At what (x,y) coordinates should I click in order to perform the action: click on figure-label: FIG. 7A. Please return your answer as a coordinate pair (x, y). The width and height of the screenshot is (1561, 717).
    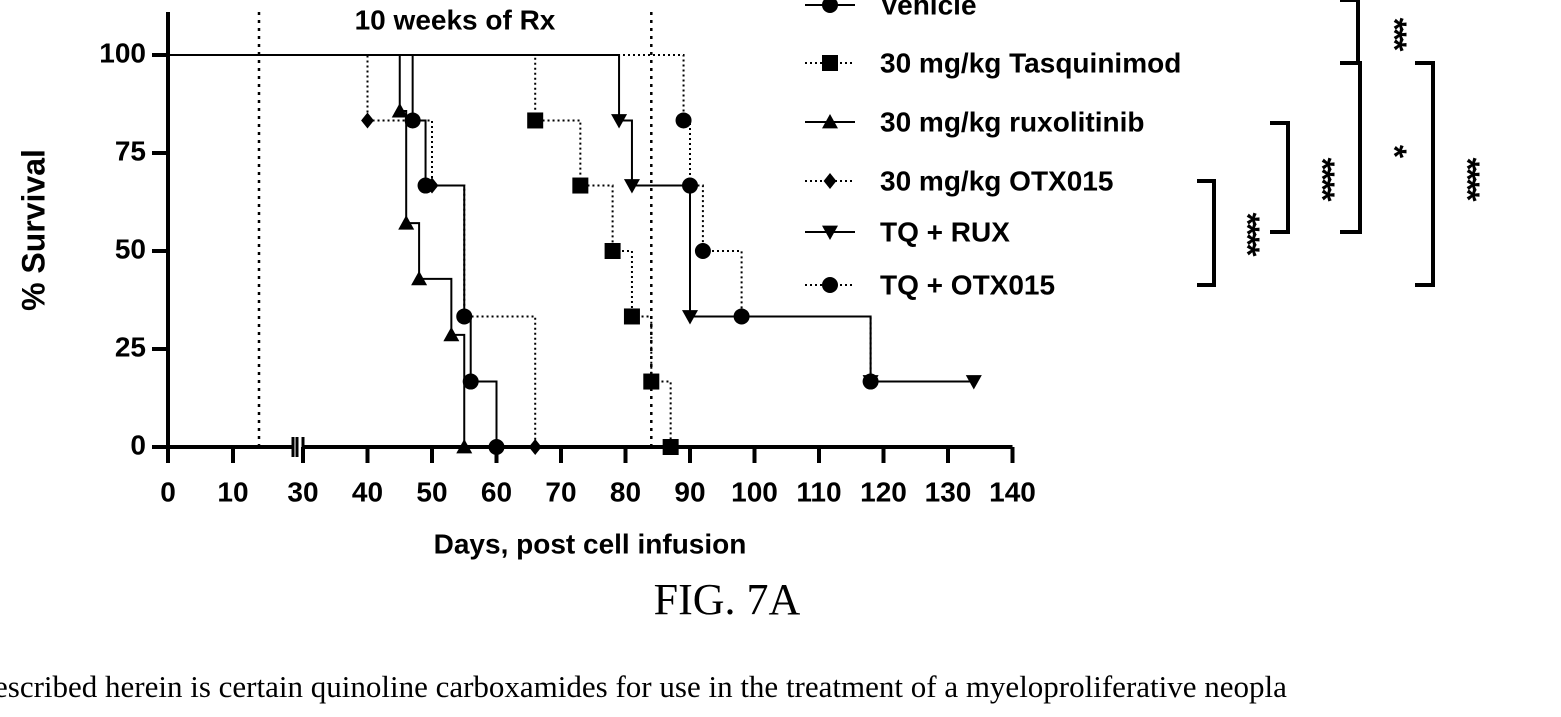
    Looking at the image, I should click on (727, 599).